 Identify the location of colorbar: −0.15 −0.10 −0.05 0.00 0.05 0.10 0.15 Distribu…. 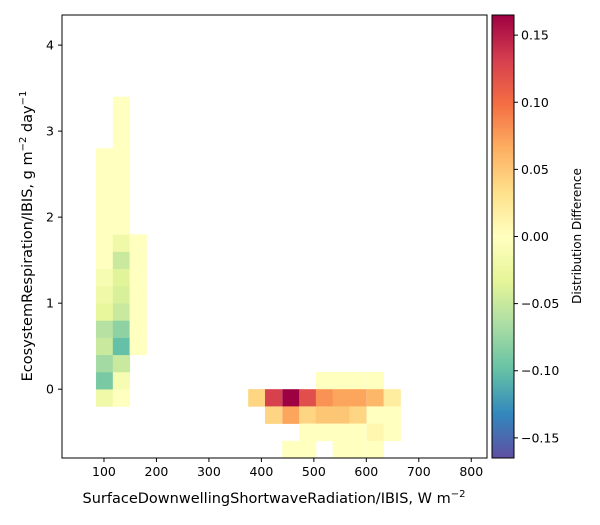
(537, 236).